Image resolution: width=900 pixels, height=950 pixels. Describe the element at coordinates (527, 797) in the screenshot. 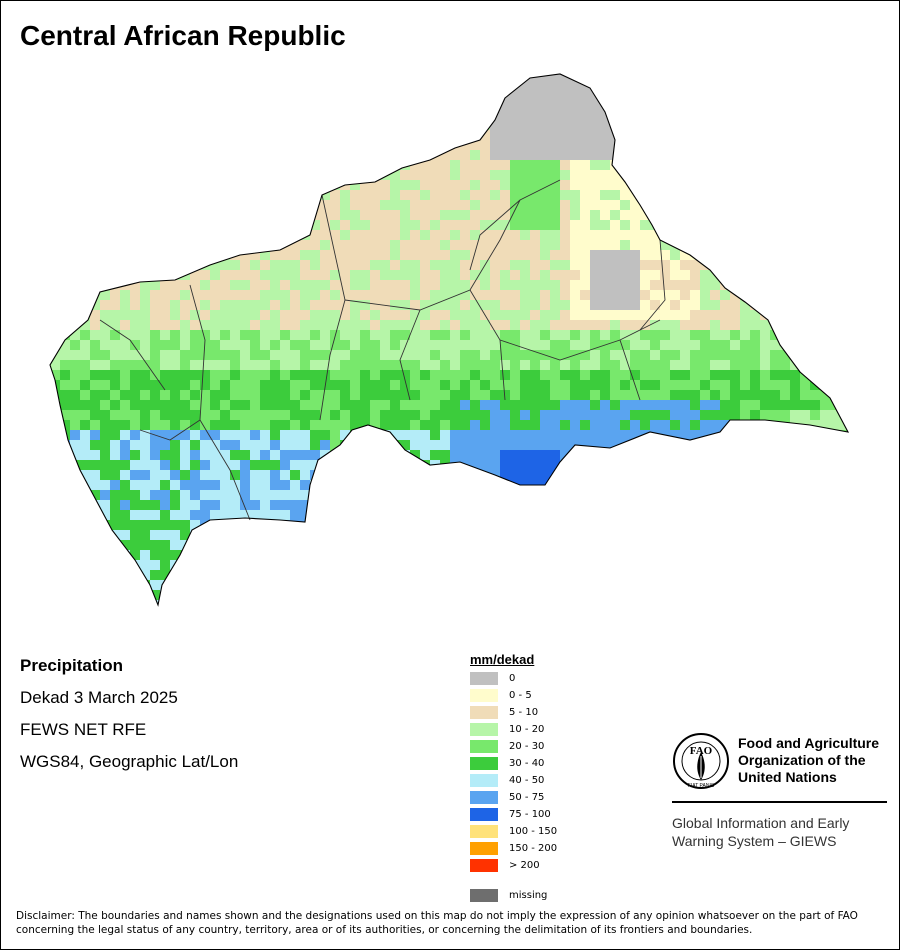

I see `legend-label: 50 - 75` at that location.